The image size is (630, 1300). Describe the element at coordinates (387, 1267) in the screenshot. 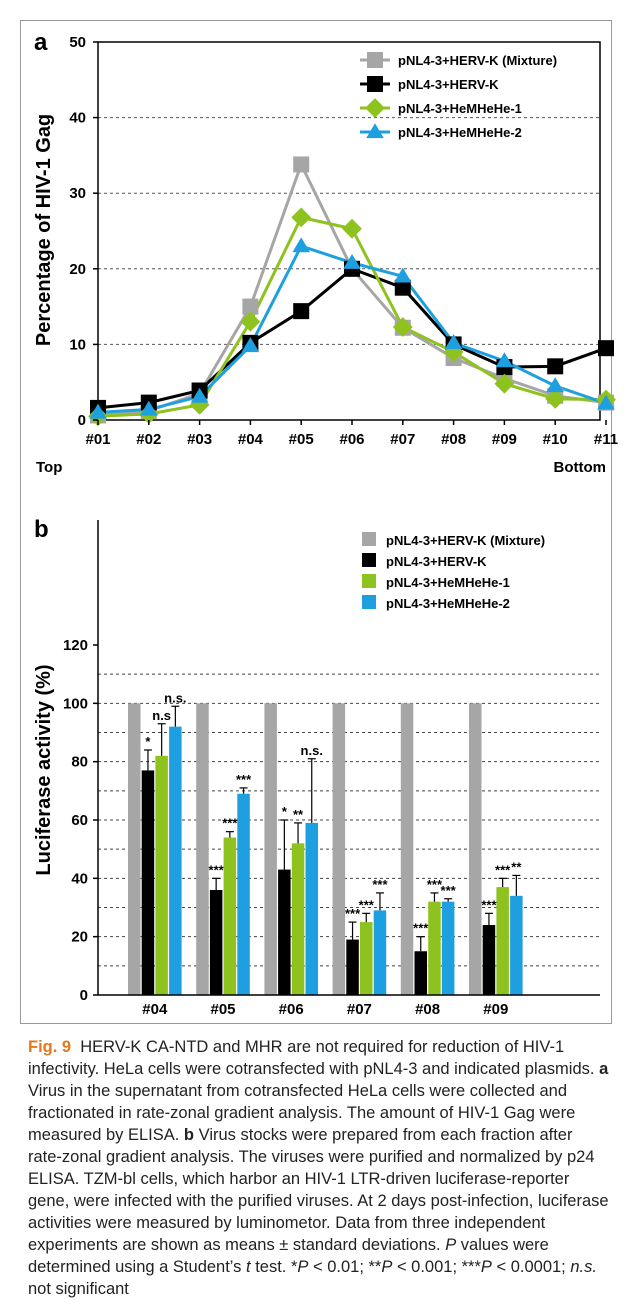

I see `caption-stat-7: P` at that location.